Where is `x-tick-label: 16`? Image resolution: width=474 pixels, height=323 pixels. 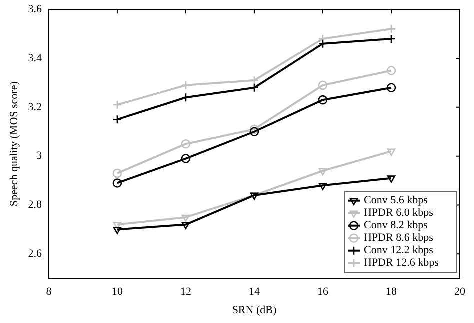
x-tick-label: 16 is located at coordinates (323, 292).